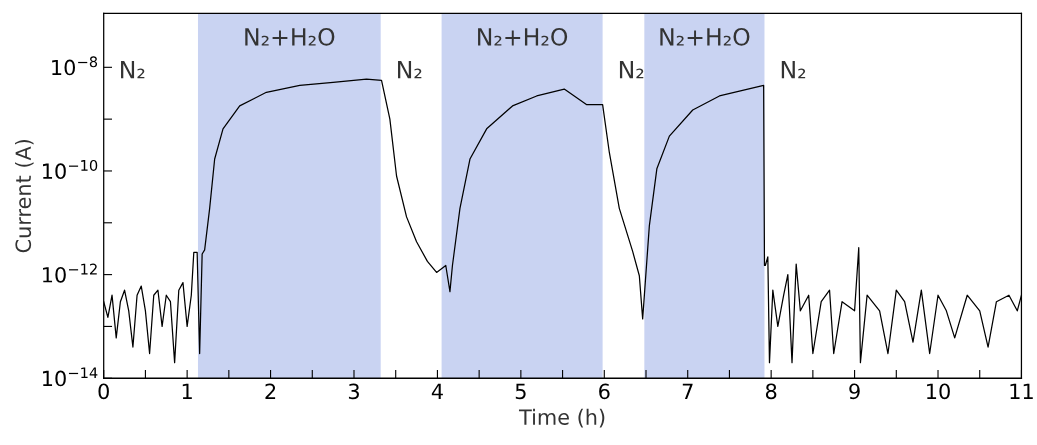 This screenshot has width=1037, height=445. What do you see at coordinates (437, 391) in the screenshot?
I see `x-tick-label: 4` at bounding box center [437, 391].